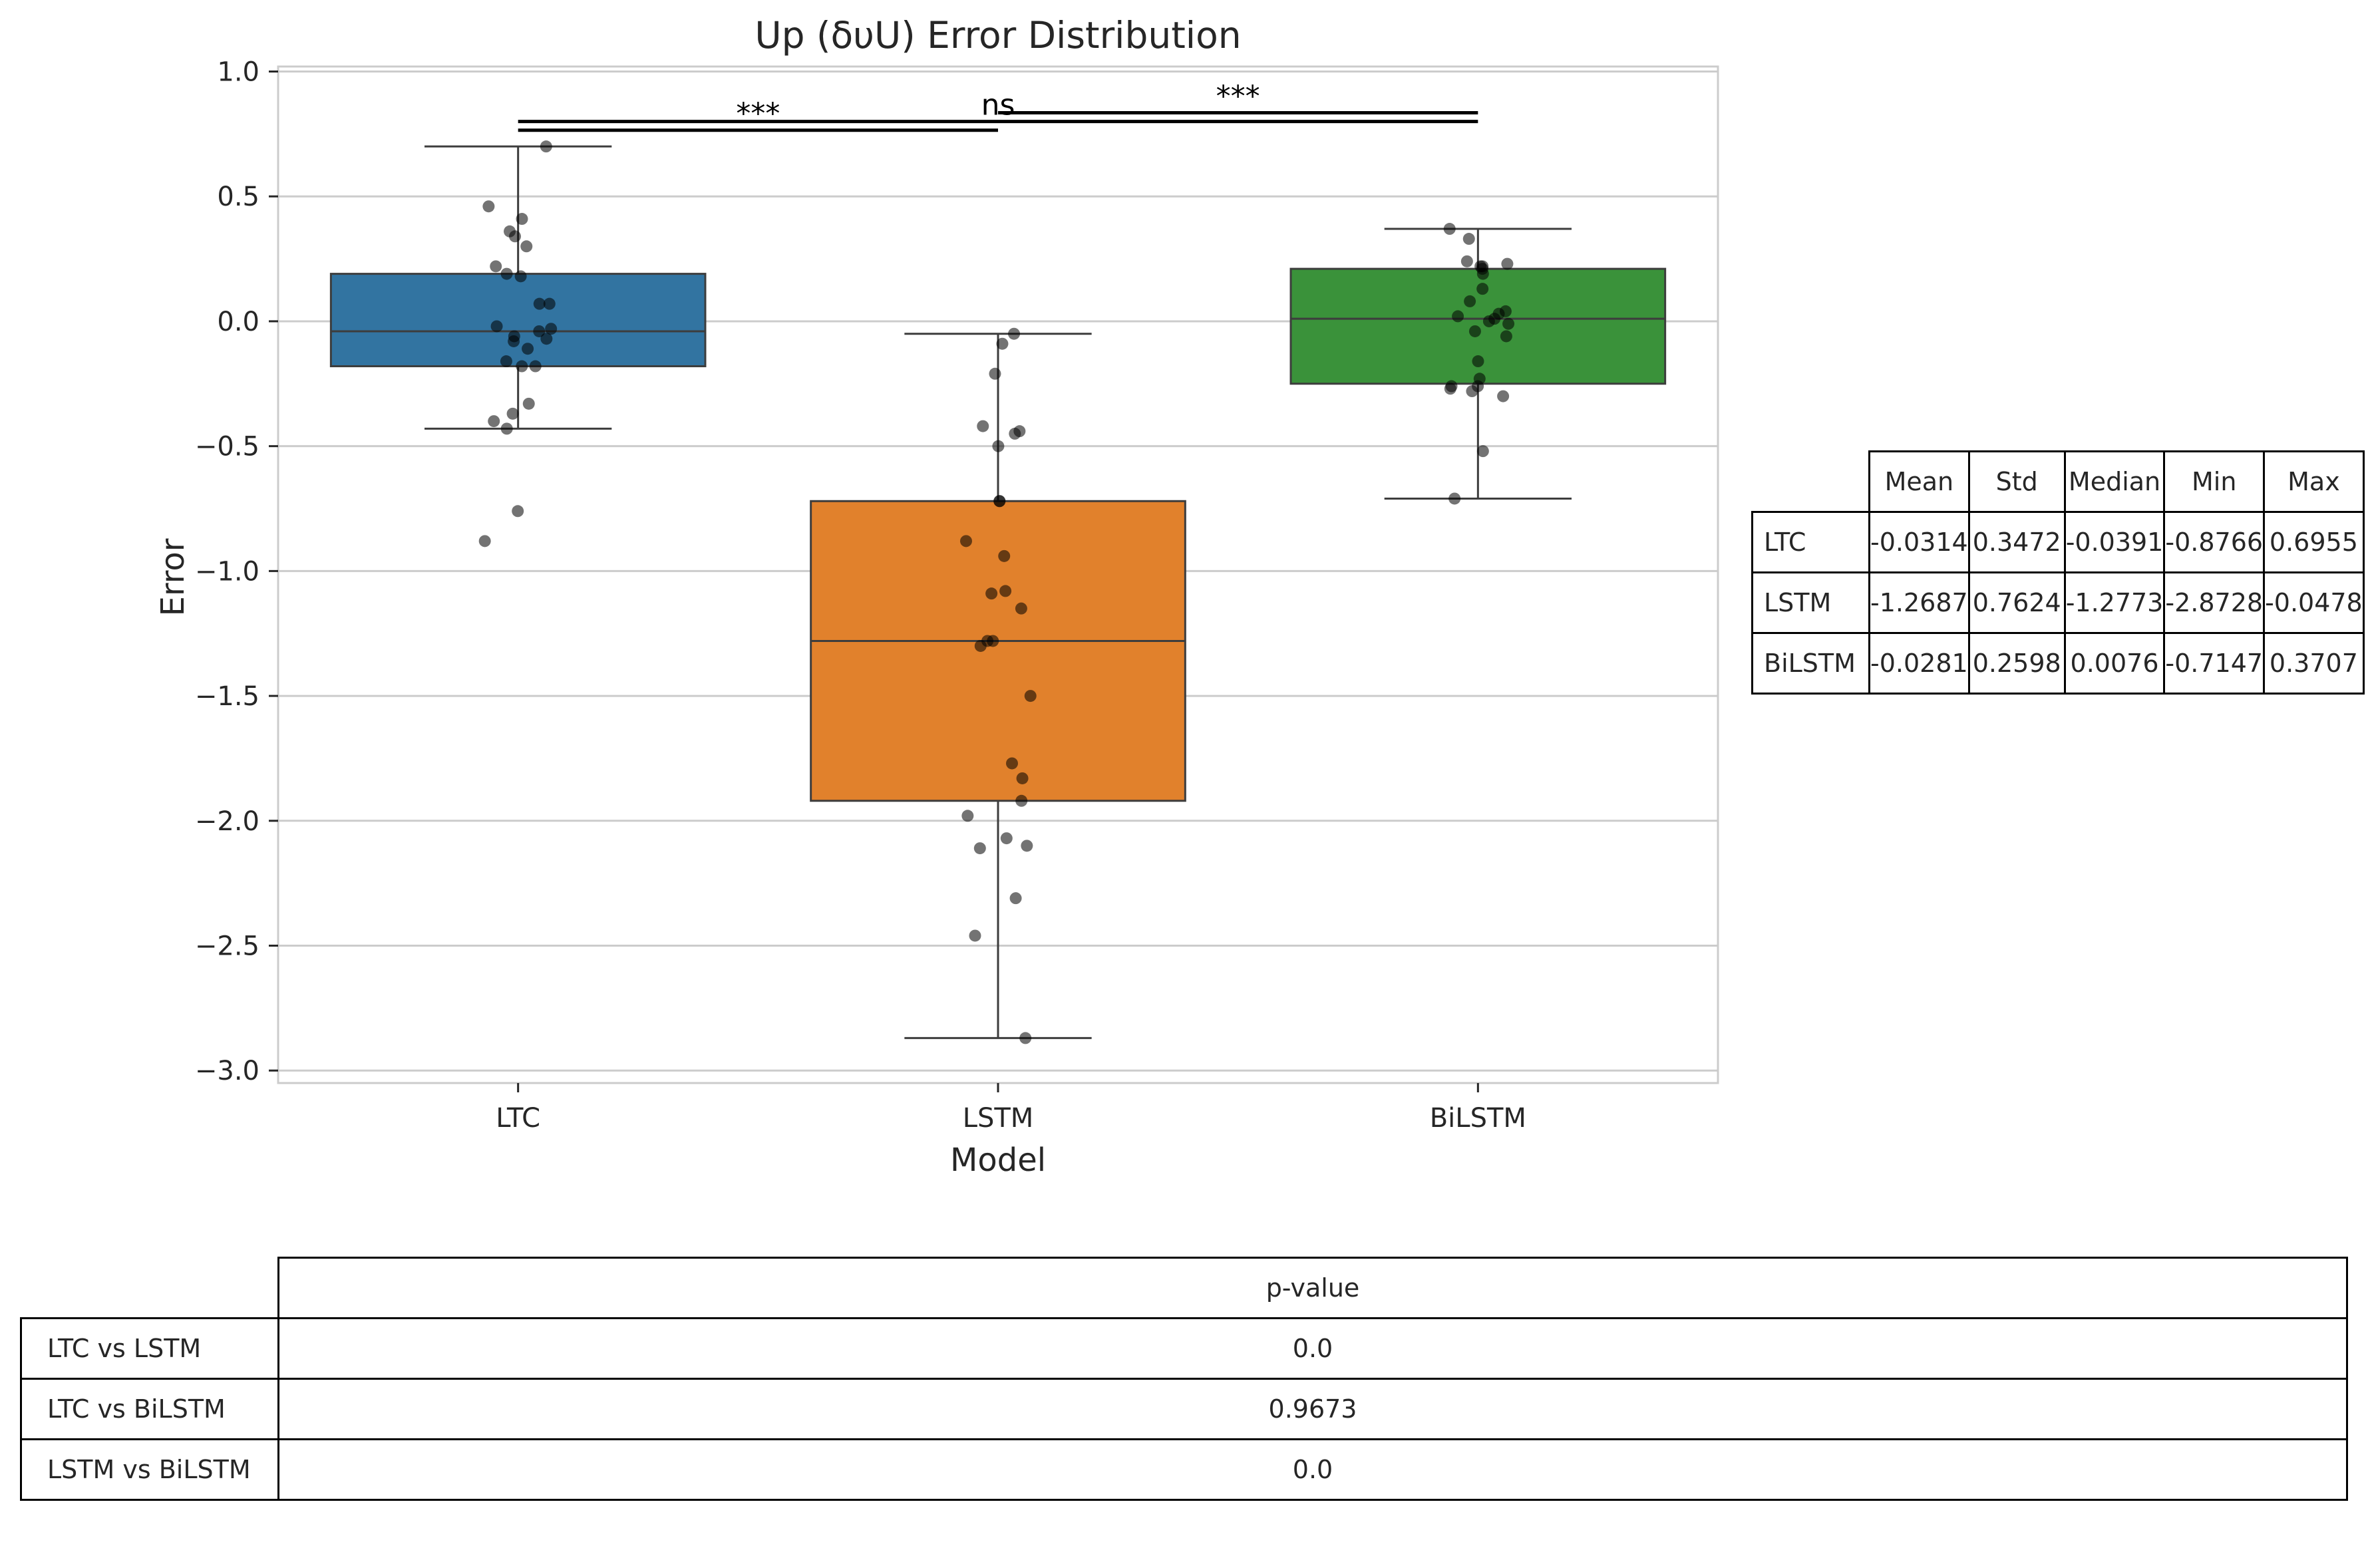 The height and width of the screenshot is (1568, 2366). What do you see at coordinates (2016, 481) in the screenshot?
I see `stats-col-std: Std` at bounding box center [2016, 481].